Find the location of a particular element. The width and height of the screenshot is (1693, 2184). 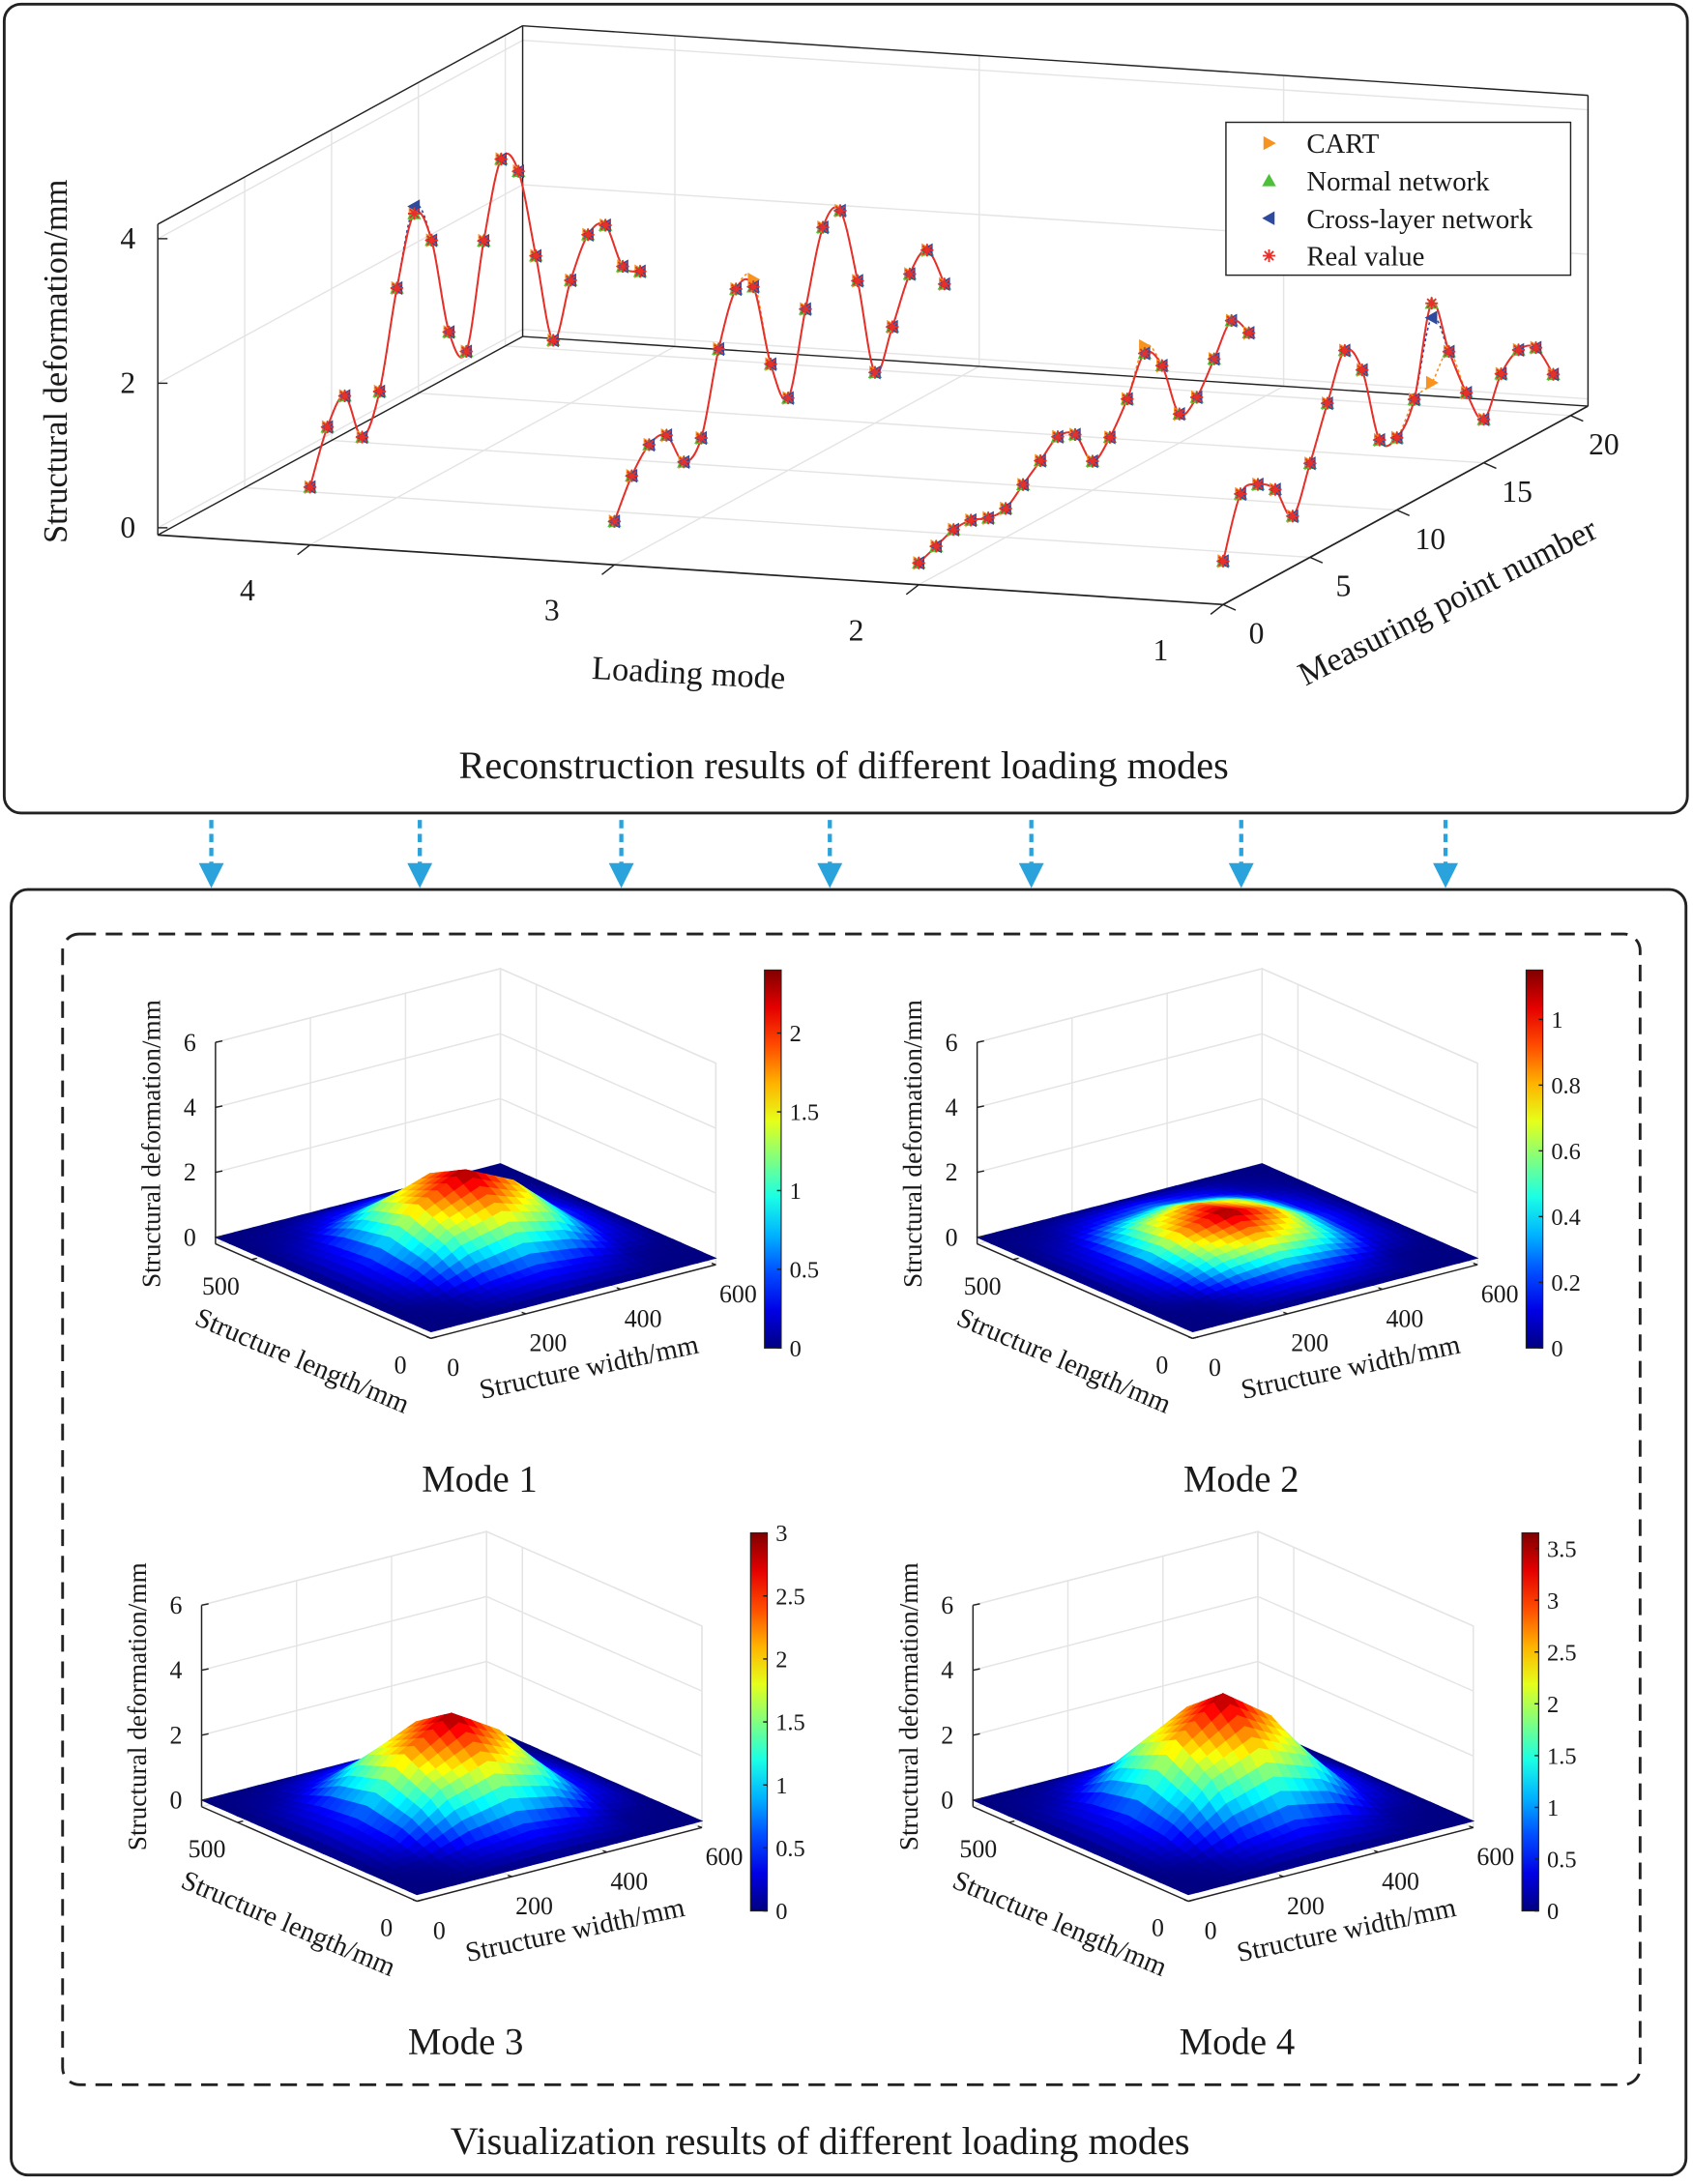

colorbar-tick-label: 0.8 is located at coordinates (1566, 1086).